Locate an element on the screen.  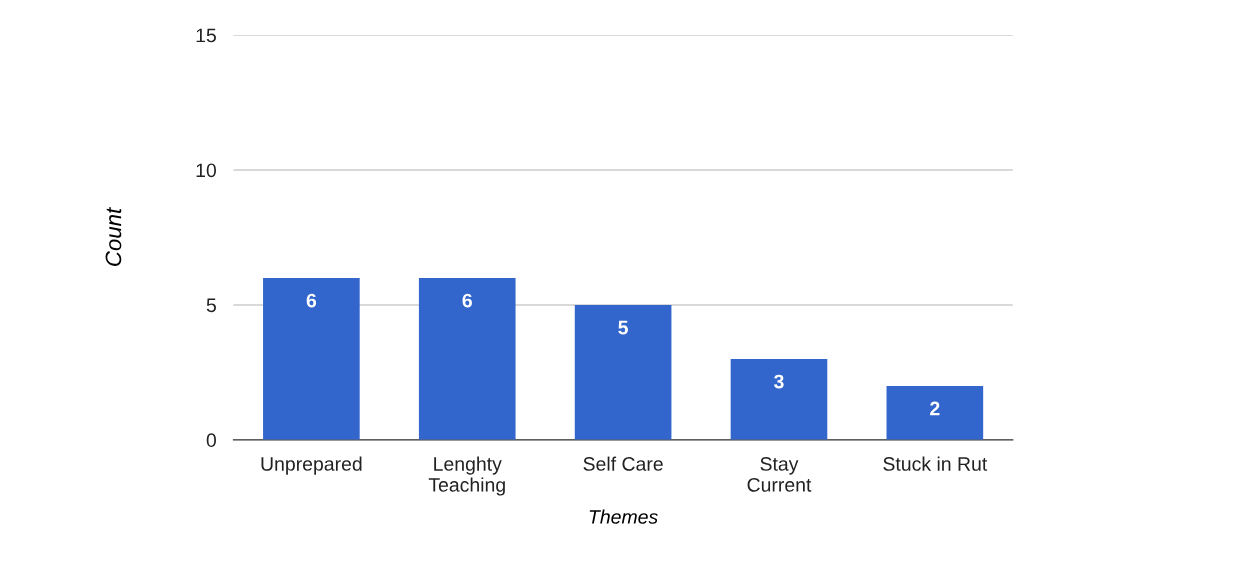
y-tick-label: 0 is located at coordinates (211, 440).